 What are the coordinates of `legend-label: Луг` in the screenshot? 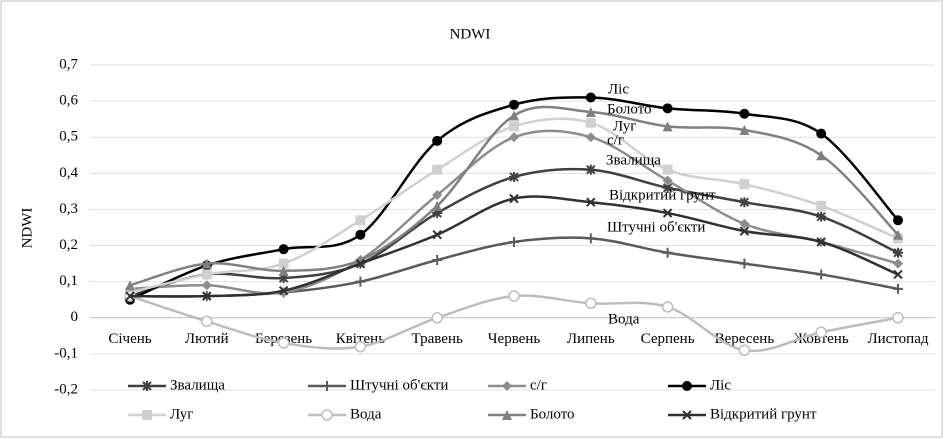 It's located at (181, 414).